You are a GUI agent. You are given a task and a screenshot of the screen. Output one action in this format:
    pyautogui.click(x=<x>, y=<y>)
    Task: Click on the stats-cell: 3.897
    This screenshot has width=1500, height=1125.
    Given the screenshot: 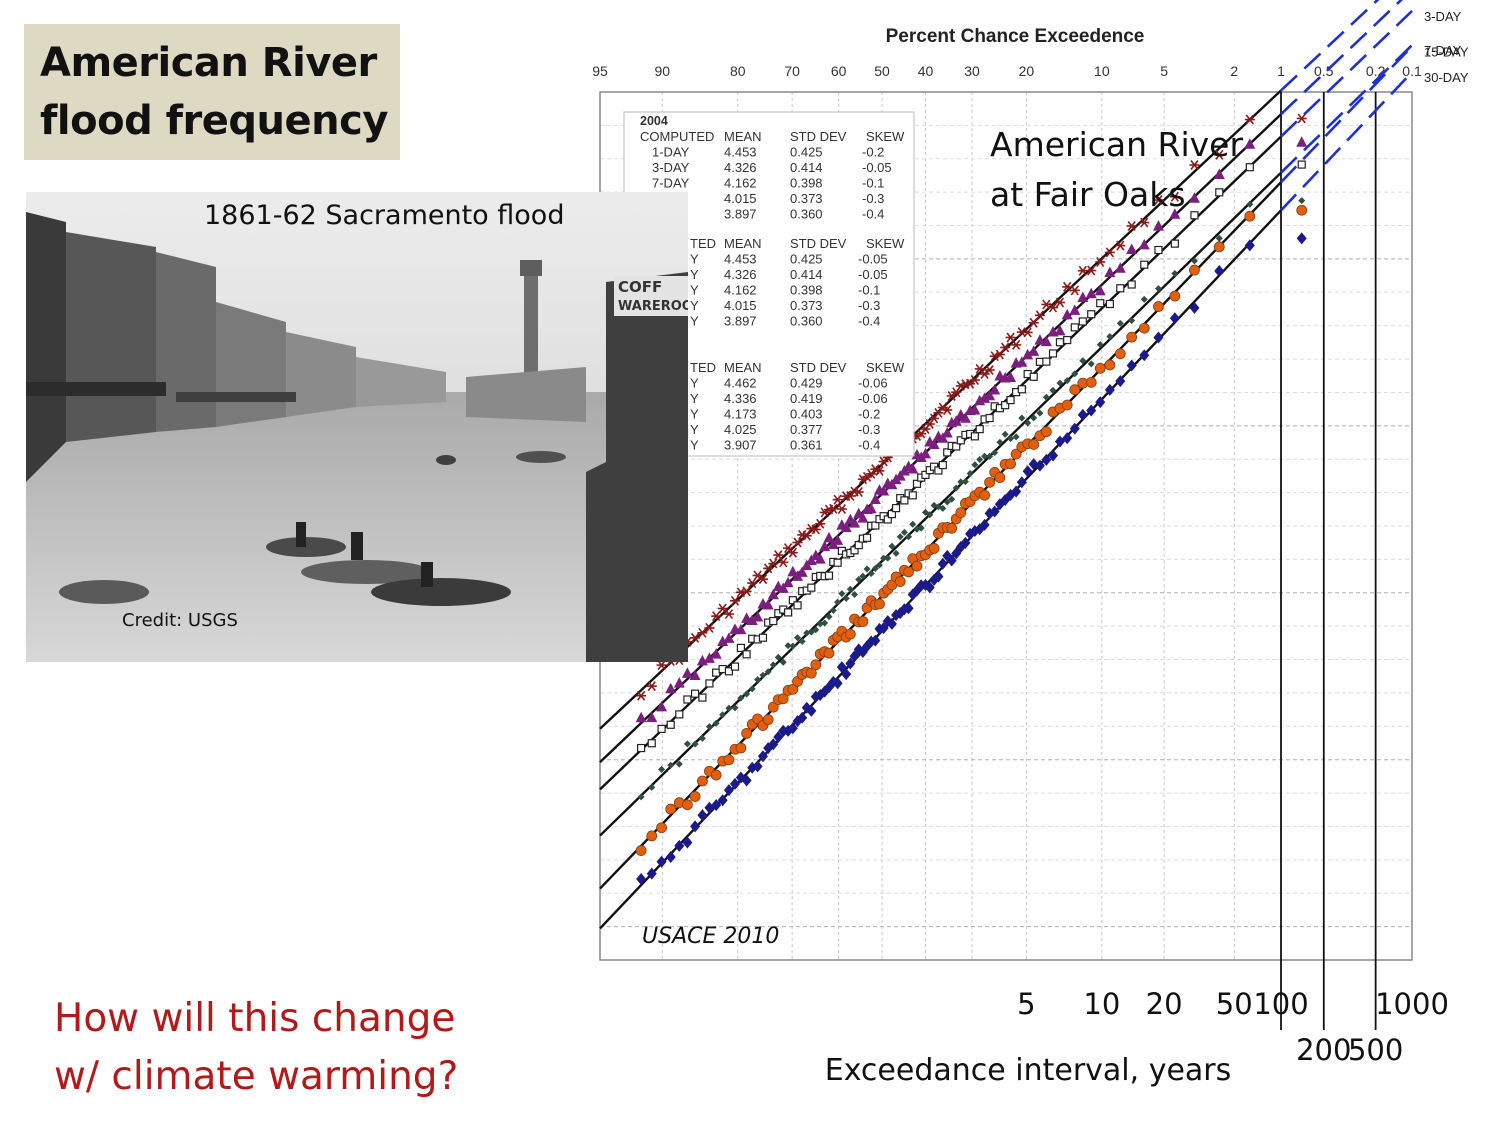 What is the action you would take?
    pyautogui.click(x=740, y=214)
    